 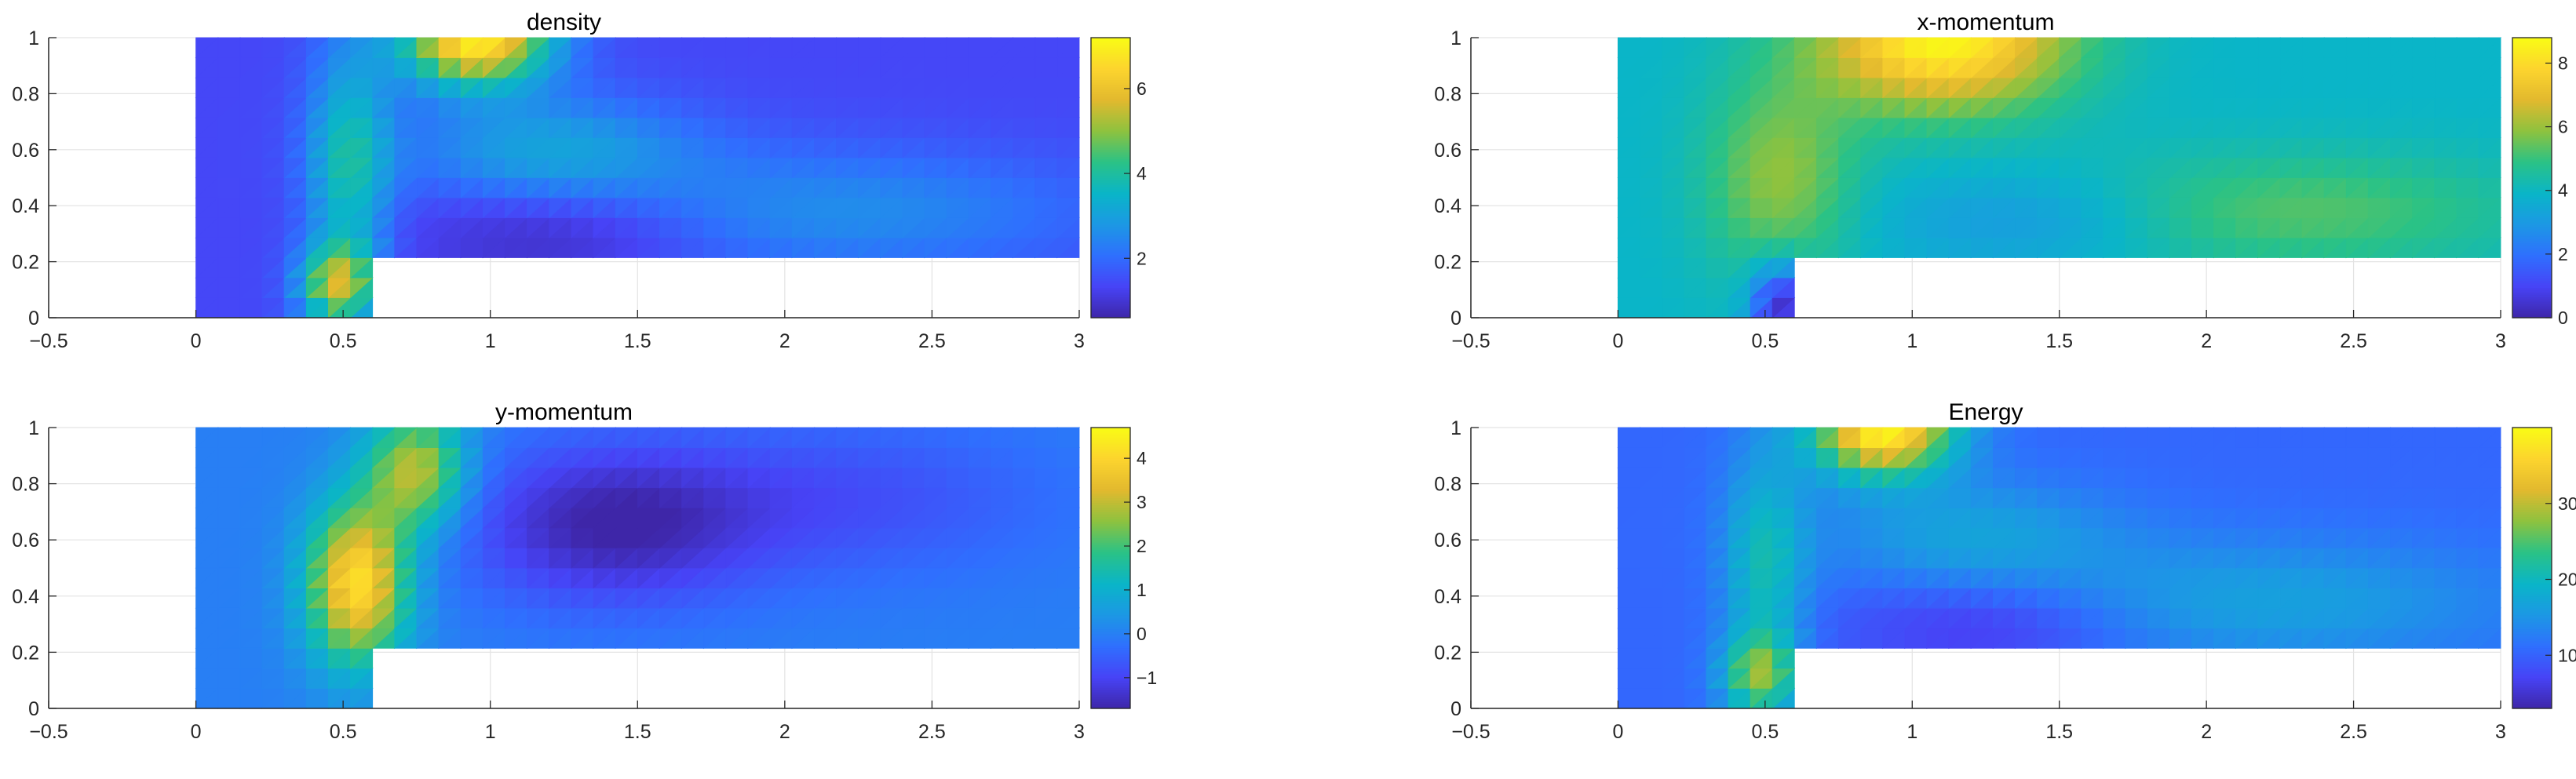 What do you see at coordinates (33, 318) in the screenshot?
I see `y-tick-label: 0` at bounding box center [33, 318].